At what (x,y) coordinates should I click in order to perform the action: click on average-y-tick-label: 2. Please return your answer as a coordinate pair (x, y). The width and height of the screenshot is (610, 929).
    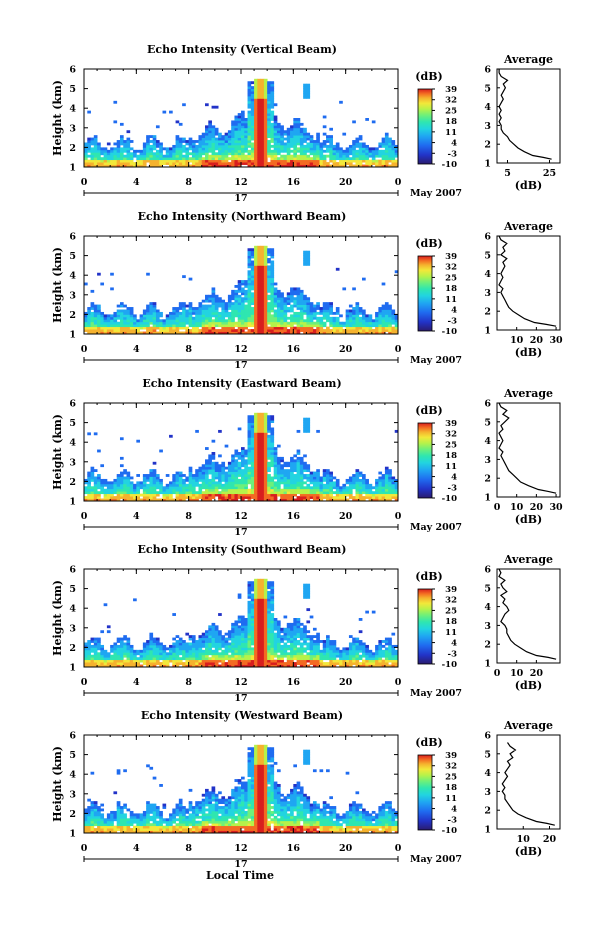
    Looking at the image, I should click on (487, 479).